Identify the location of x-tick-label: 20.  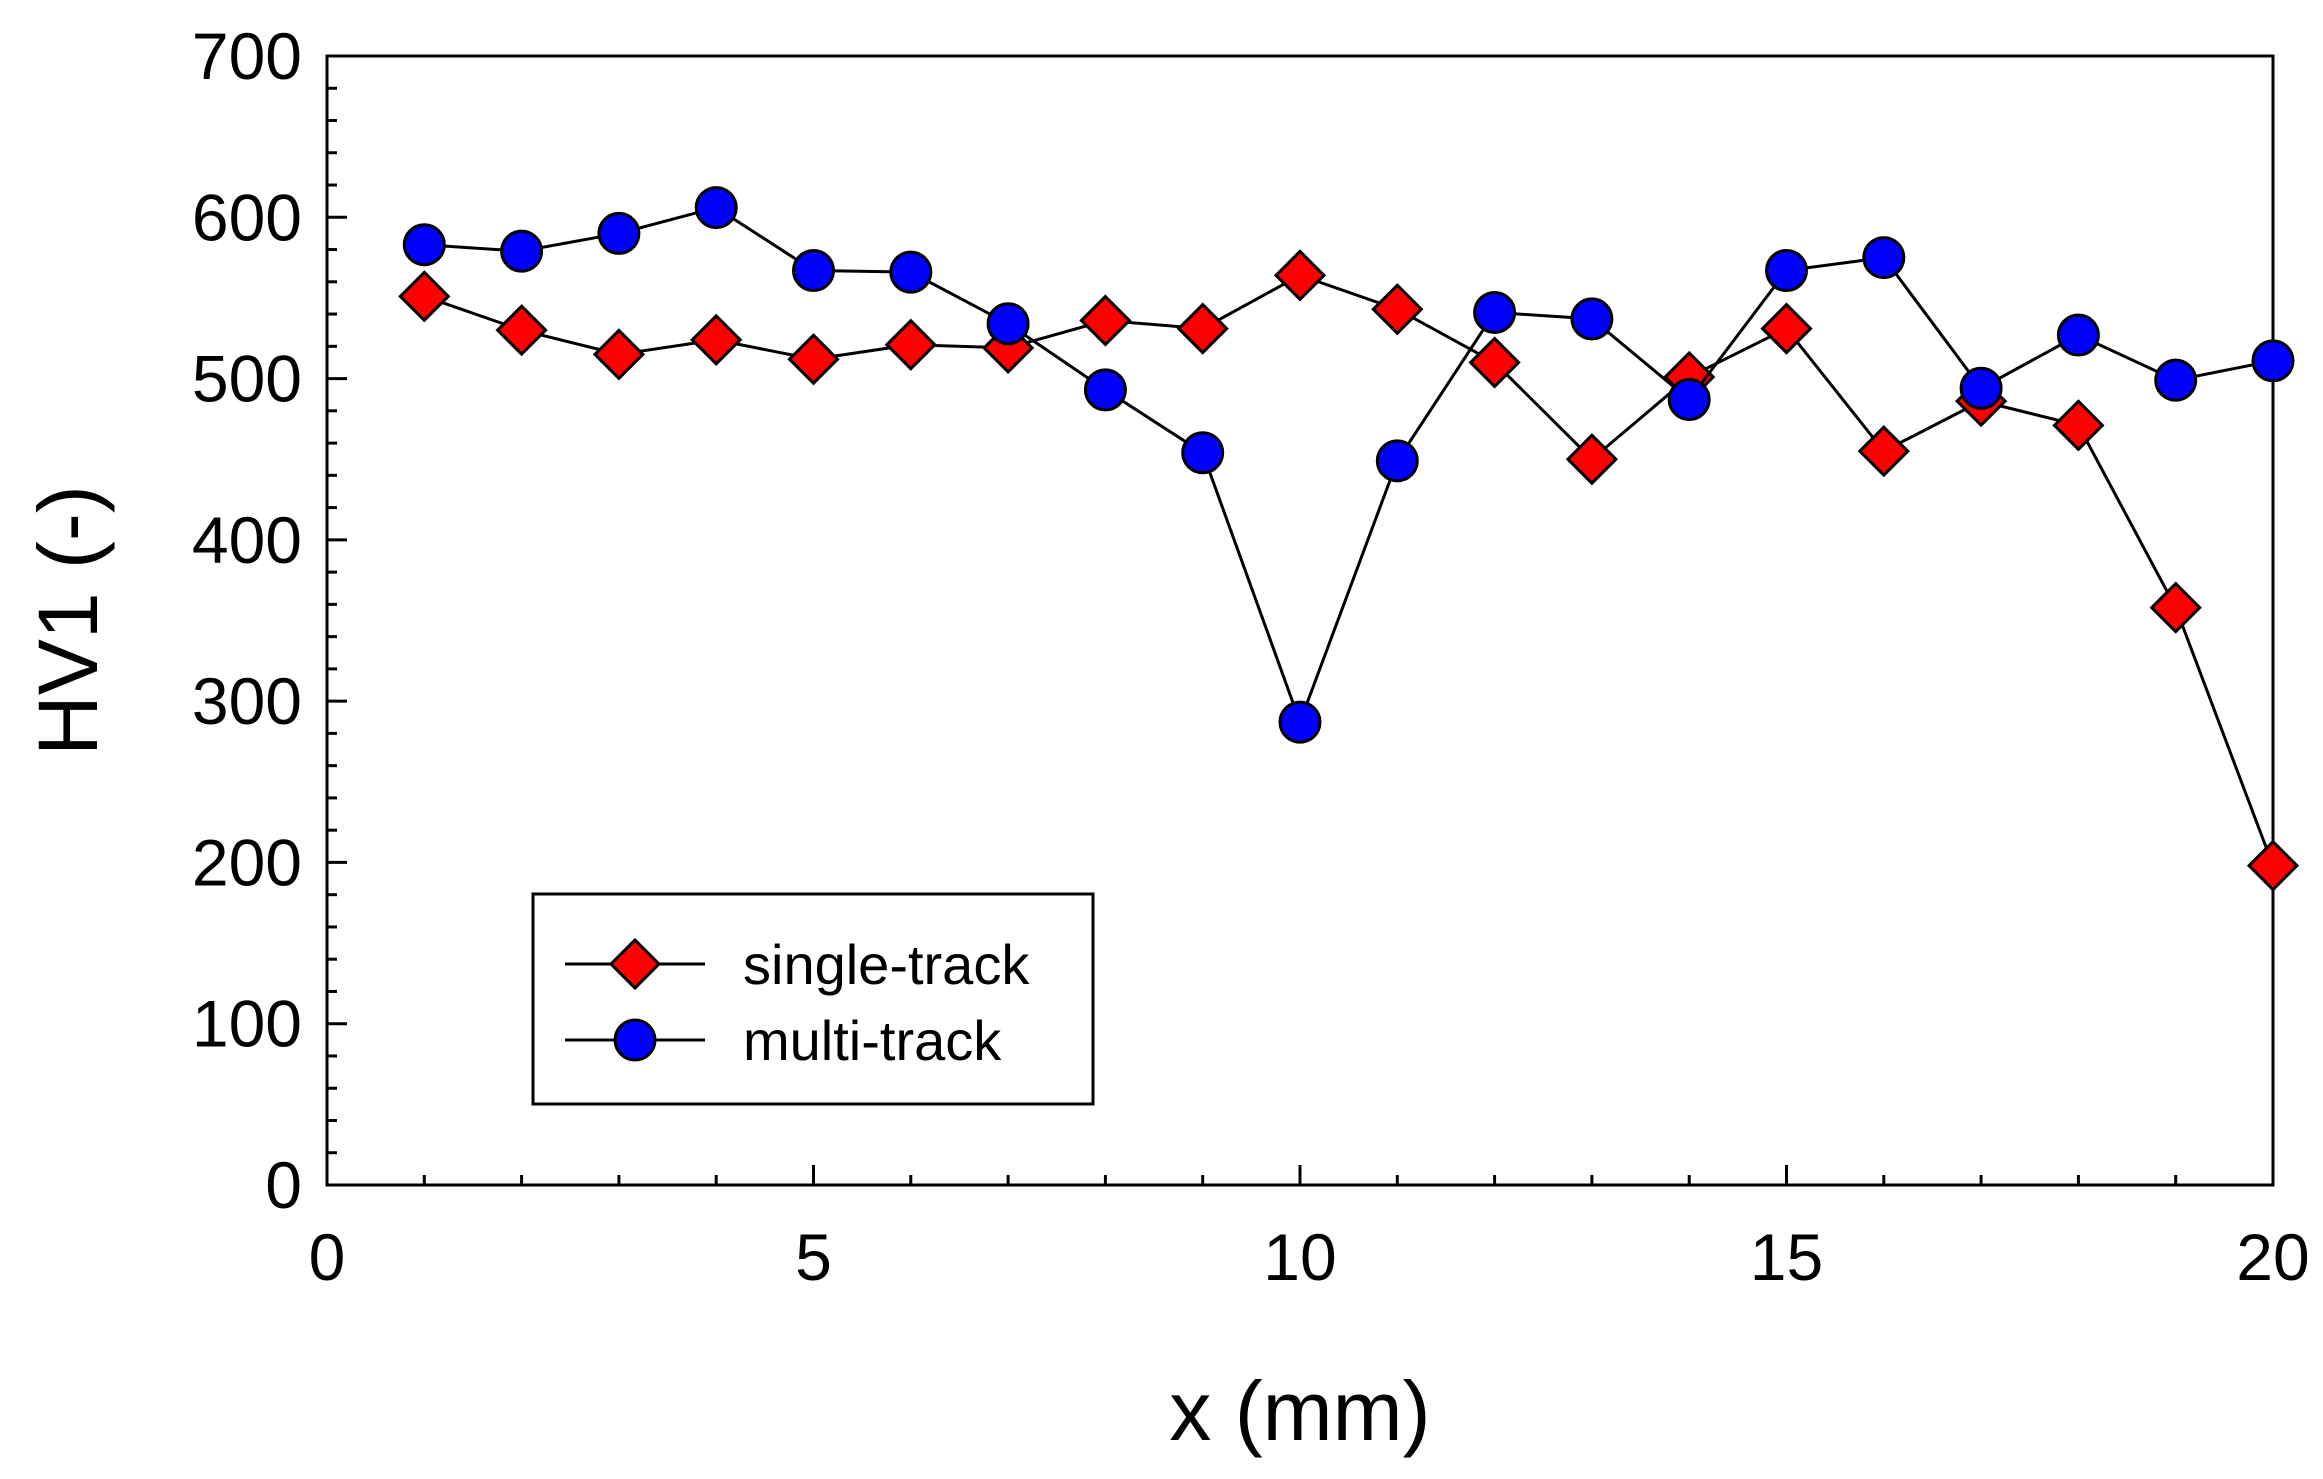
(2272, 1257).